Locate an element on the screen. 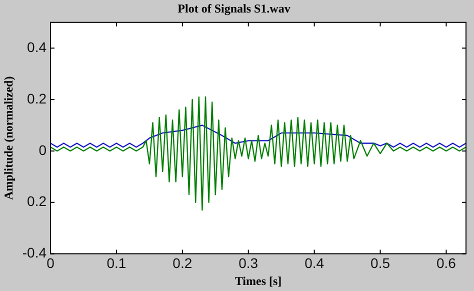 This screenshot has width=474, height=291. x-tick-label: 0.4 is located at coordinates (314, 263).